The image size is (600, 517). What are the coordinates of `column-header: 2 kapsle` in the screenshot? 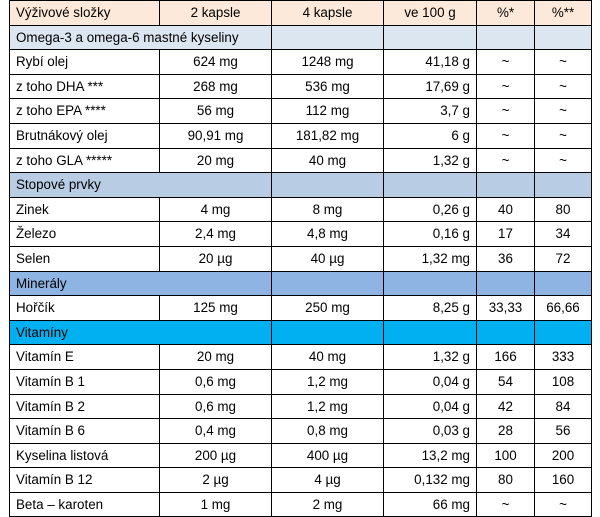 It's located at (215, 13).